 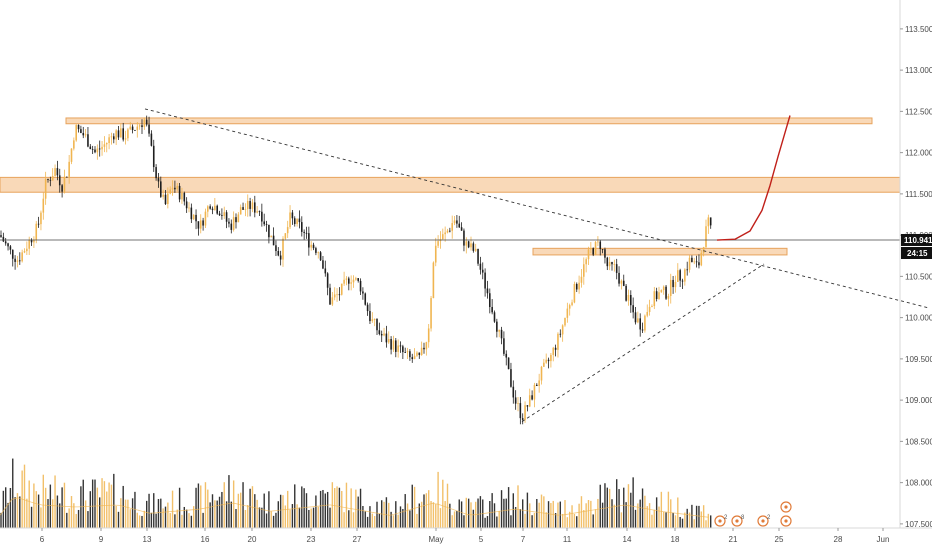 I want to click on price-tick-label: 110.500, so click(x=918, y=276).